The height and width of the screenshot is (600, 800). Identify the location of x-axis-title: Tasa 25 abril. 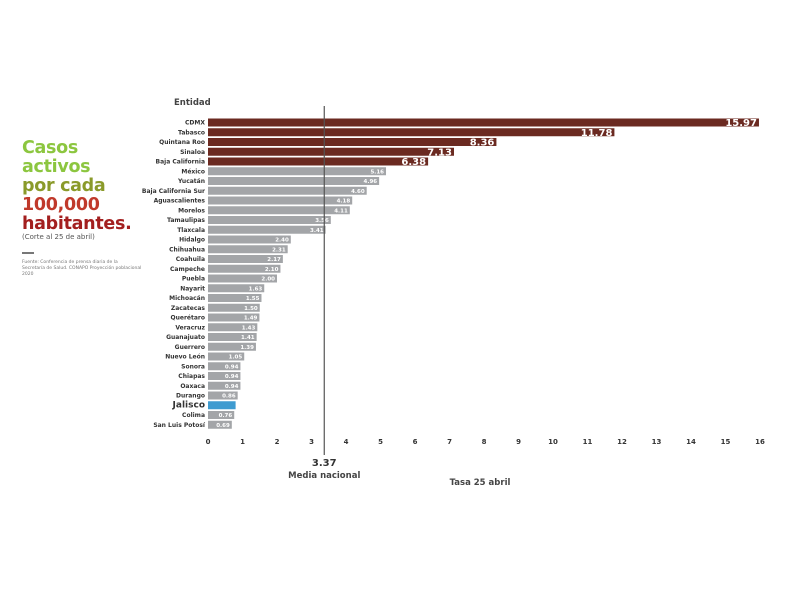
(480, 483).